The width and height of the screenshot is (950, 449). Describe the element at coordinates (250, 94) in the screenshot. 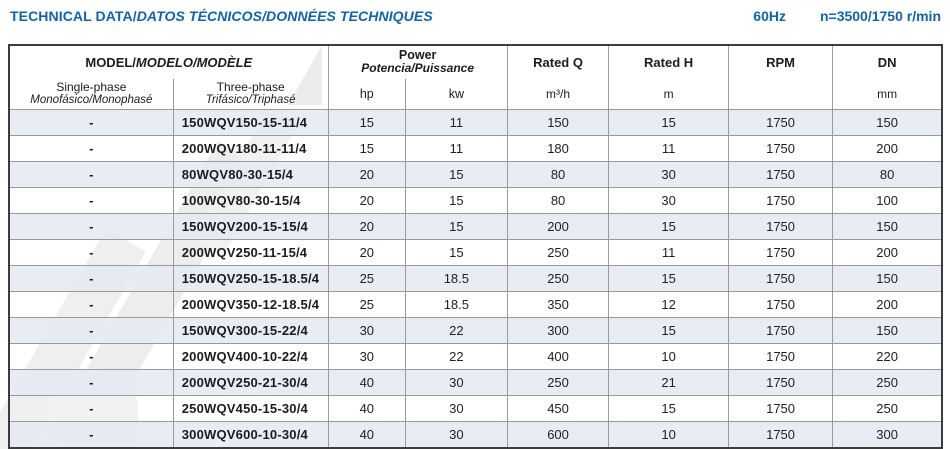

I see `header-three-phase: Three-phase Trifásico/Triphasé` at that location.